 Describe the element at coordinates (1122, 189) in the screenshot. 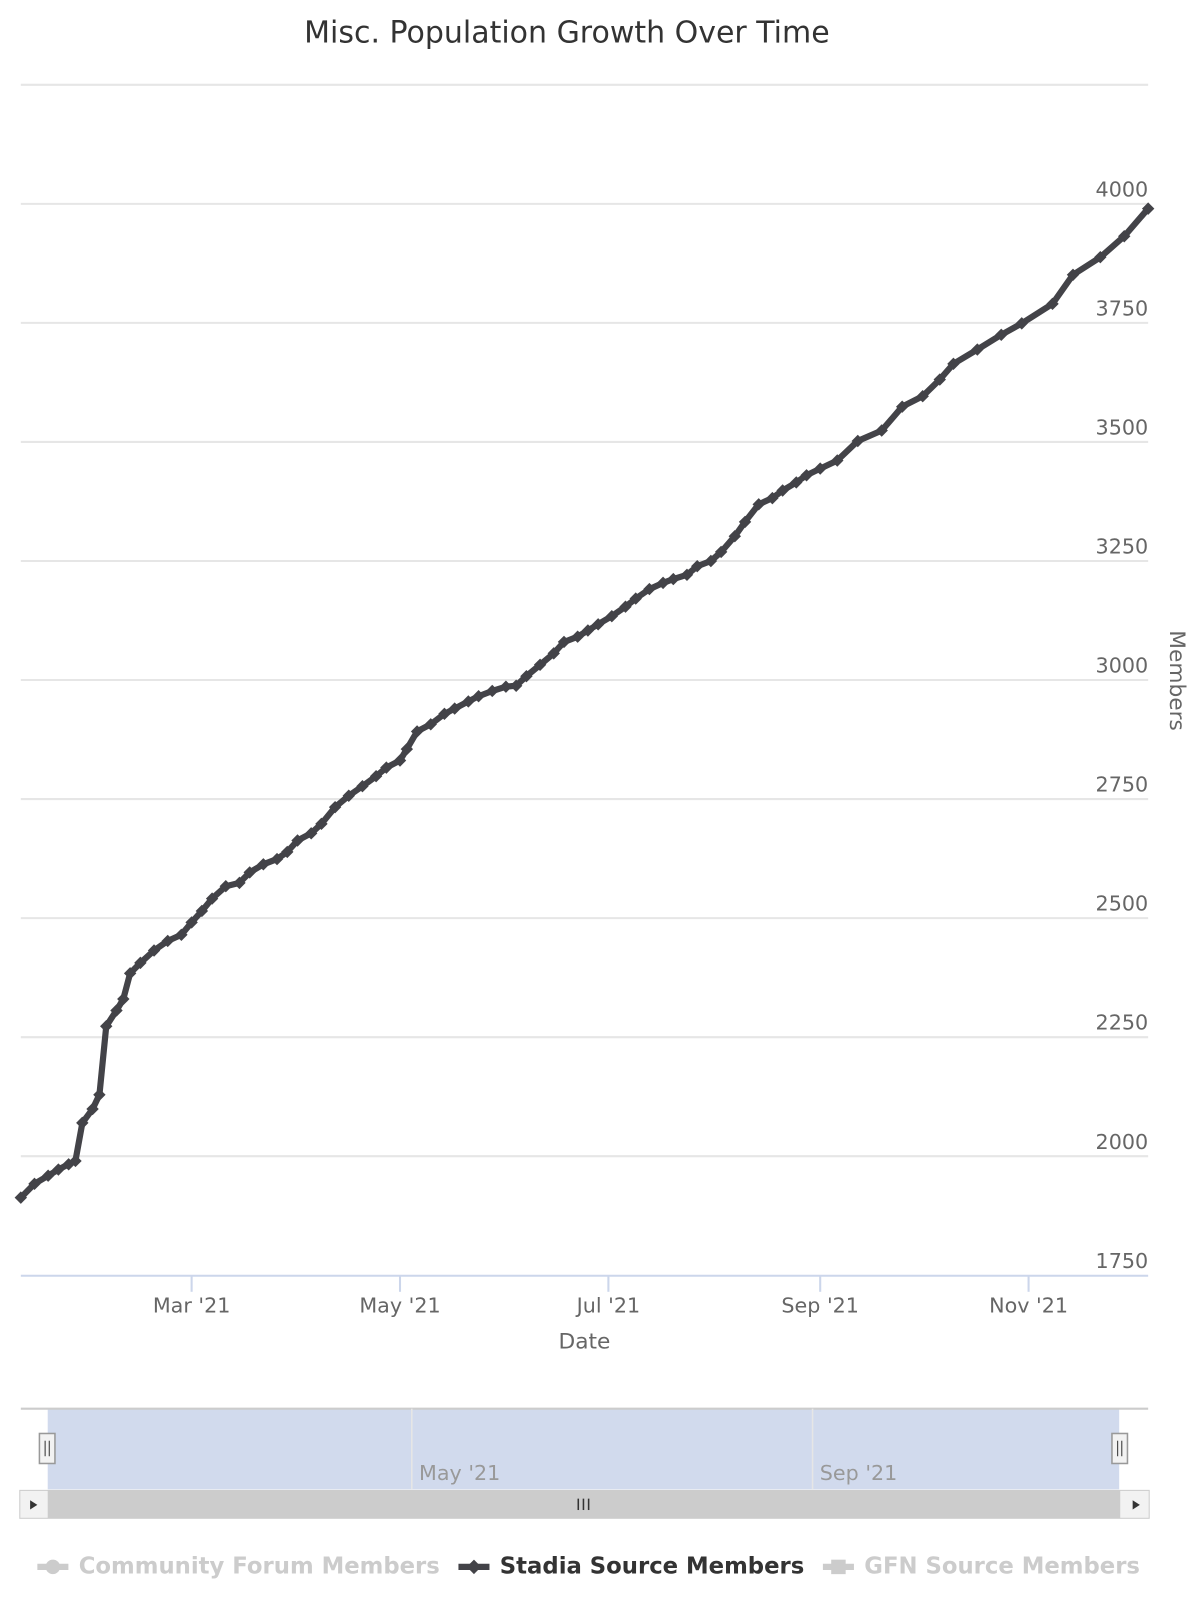

I see `y-tick-label: 4000` at that location.